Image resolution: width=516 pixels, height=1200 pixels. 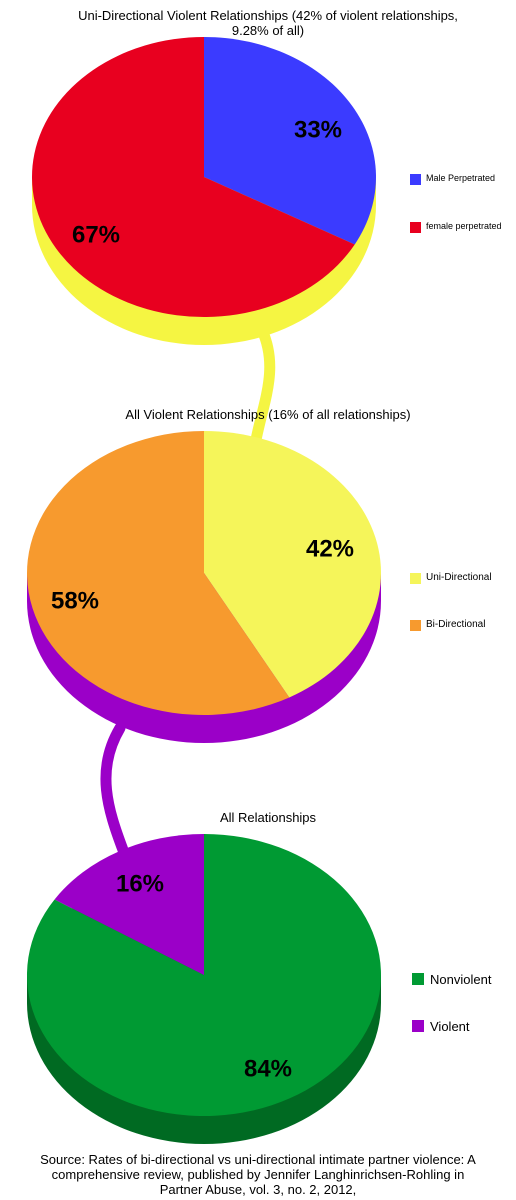 I want to click on pie-slice-violent, so click(x=129, y=904).